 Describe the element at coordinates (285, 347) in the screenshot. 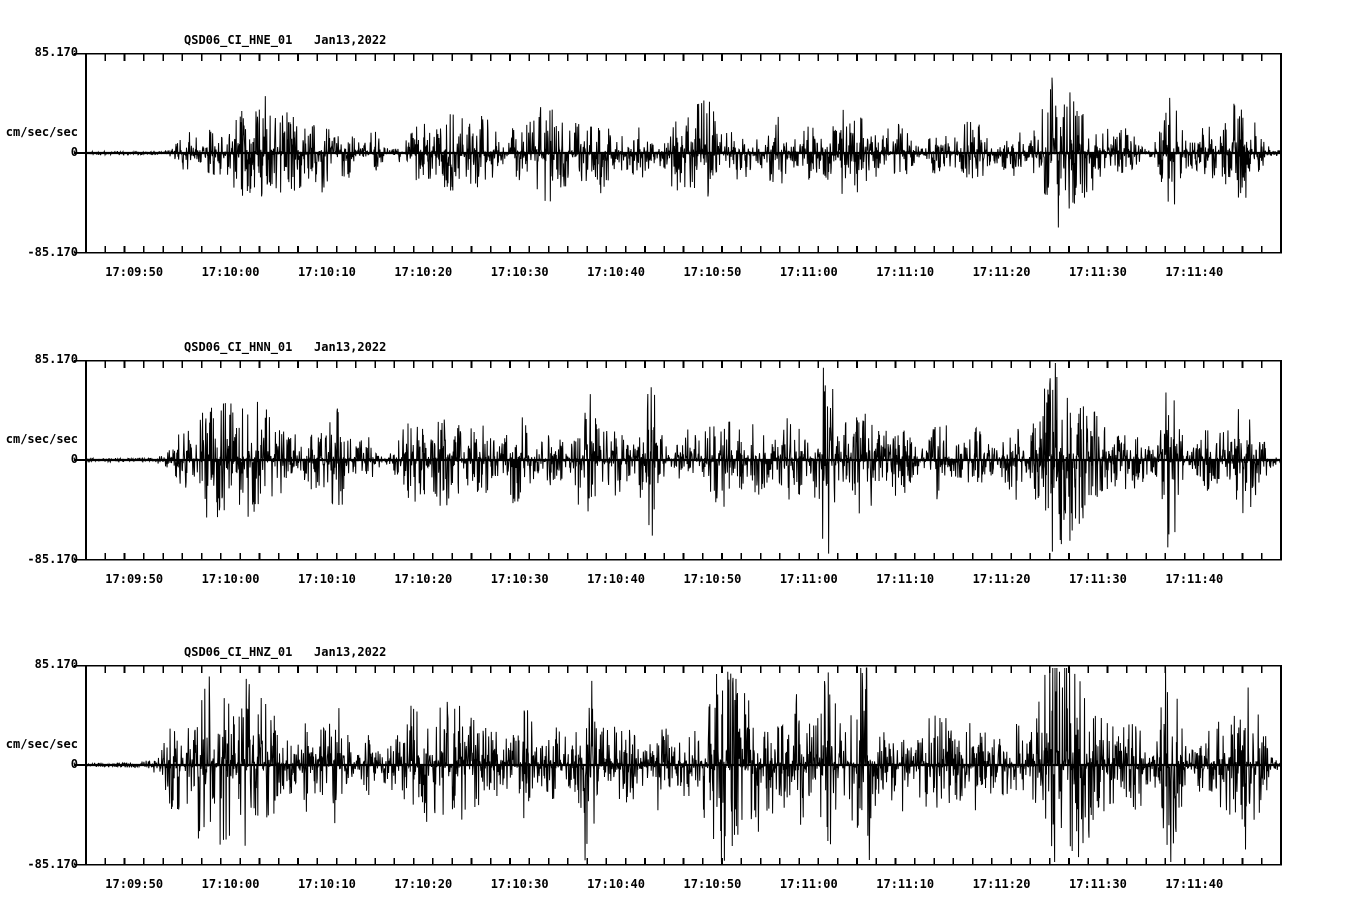

I see `plot-title: QSD06_CI_HNN_01 Jan13,2022` at that location.